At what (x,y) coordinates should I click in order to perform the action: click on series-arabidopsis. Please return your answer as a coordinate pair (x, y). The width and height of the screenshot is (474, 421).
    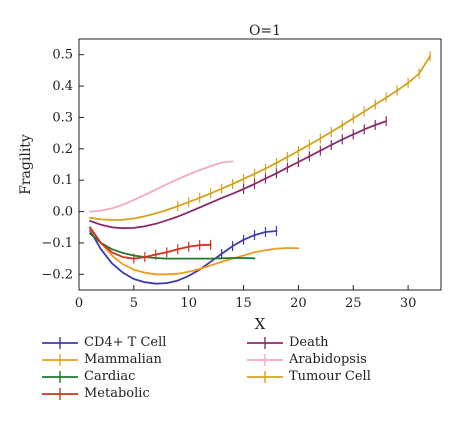
    Looking at the image, I should click on (161, 186).